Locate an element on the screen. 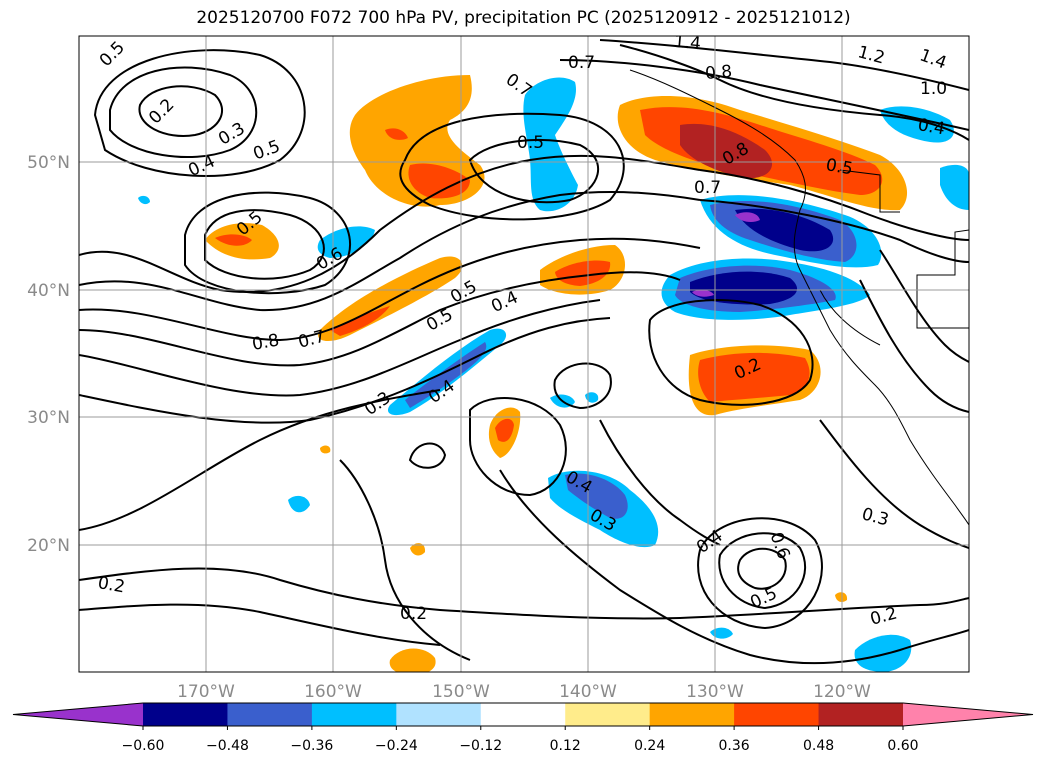 Image resolution: width=1047 pixels, height=765 pixels. colorbar-extend-min is located at coordinates (78, 714).